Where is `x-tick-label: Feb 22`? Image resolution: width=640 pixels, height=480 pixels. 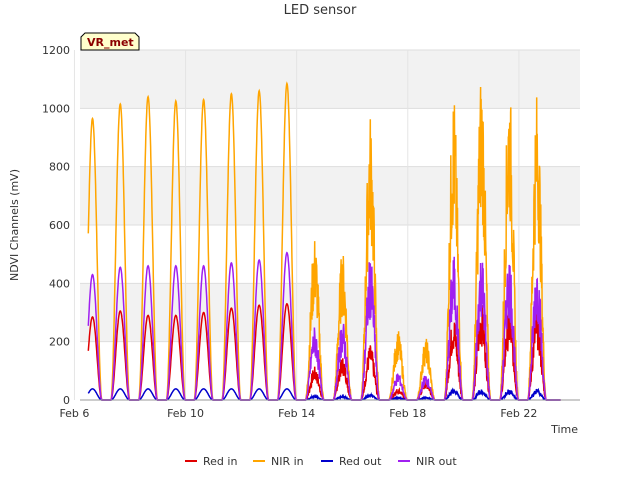
x-tick-label: Feb 22 is located at coordinates (518, 413).